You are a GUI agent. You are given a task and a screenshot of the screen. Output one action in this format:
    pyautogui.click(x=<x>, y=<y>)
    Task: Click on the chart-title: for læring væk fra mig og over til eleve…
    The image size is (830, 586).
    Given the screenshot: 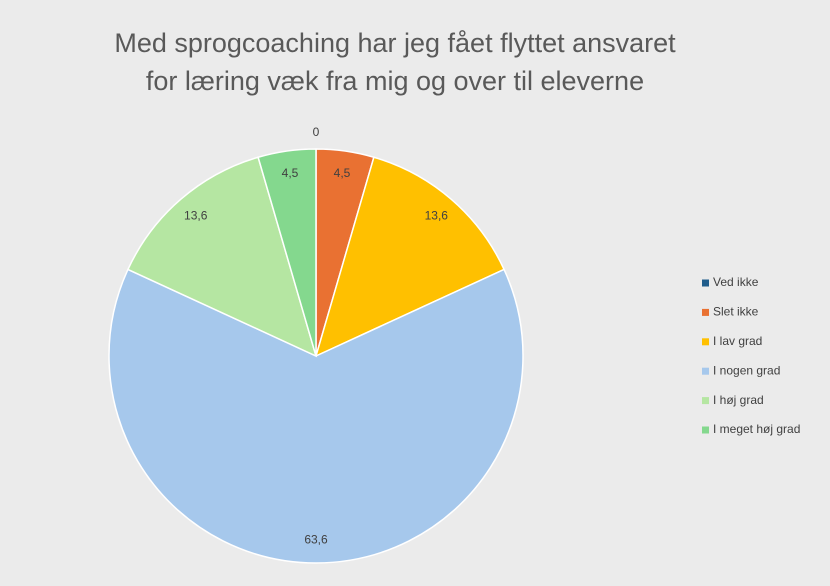 What is the action you would take?
    pyautogui.click(x=395, y=81)
    